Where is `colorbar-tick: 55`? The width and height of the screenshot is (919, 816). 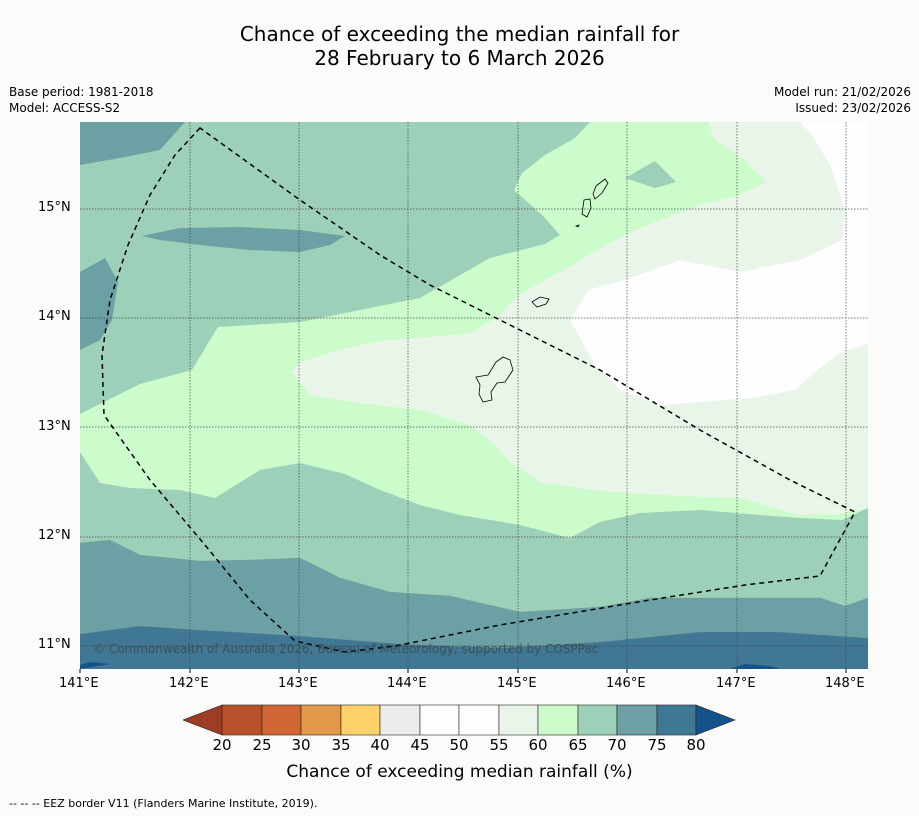 colorbar-tick: 55 is located at coordinates (499, 745).